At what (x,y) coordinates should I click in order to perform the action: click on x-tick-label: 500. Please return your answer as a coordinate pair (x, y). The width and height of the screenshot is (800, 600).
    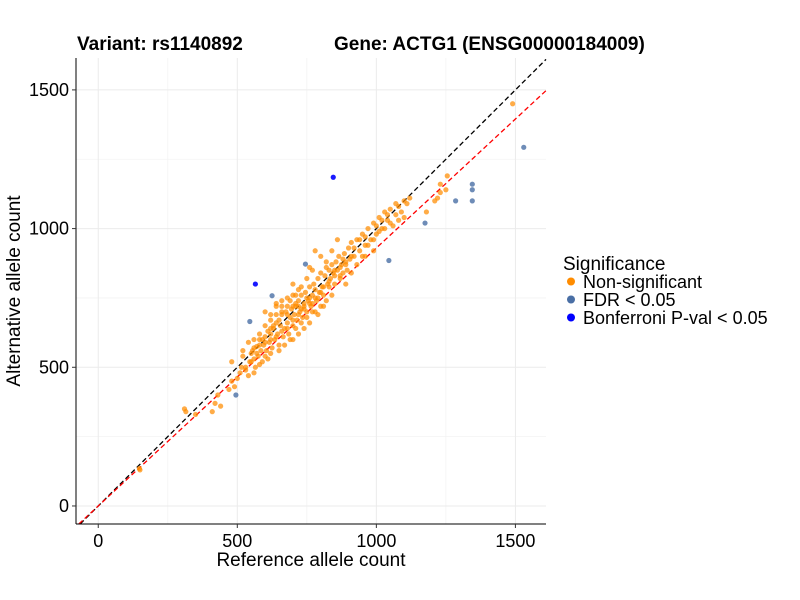
    Looking at the image, I should click on (237, 541).